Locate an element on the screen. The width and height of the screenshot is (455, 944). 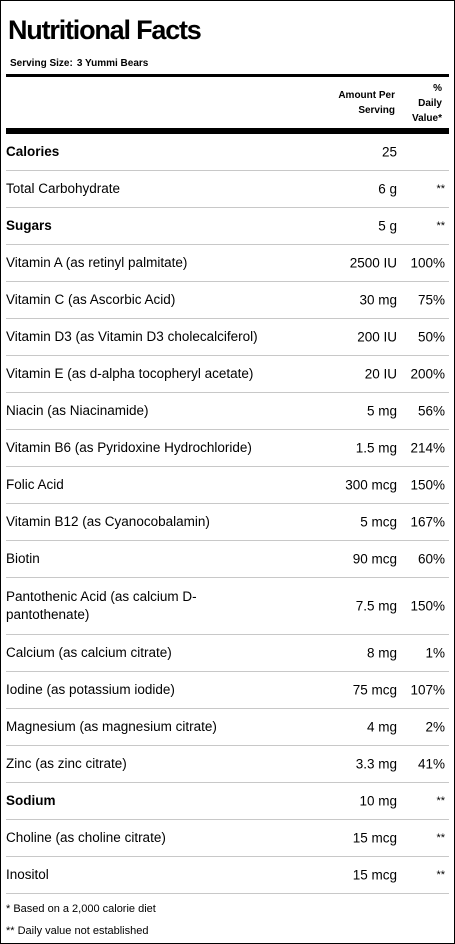
nutrient-amount: 5 g is located at coordinates (387, 226).